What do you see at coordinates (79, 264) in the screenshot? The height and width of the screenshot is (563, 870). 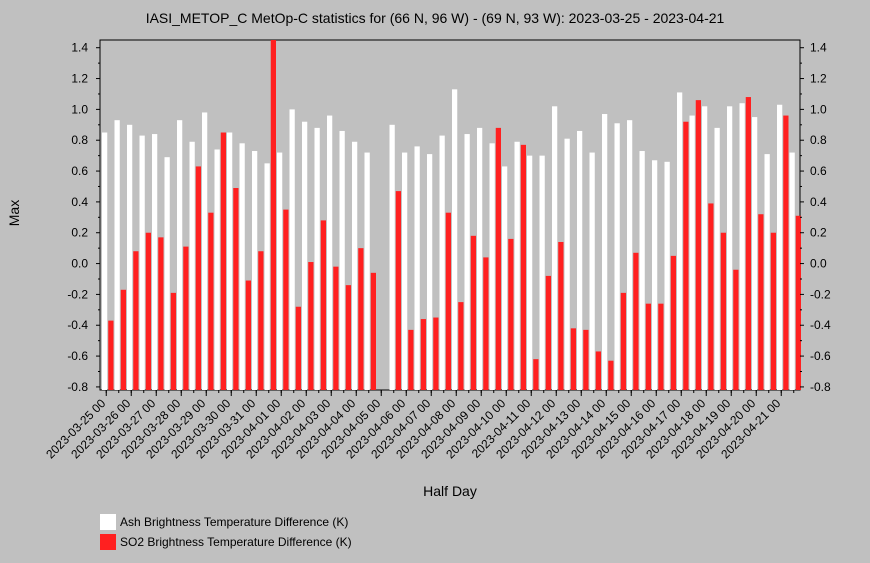 I see `y-tick-label-left: 0.0` at bounding box center [79, 264].